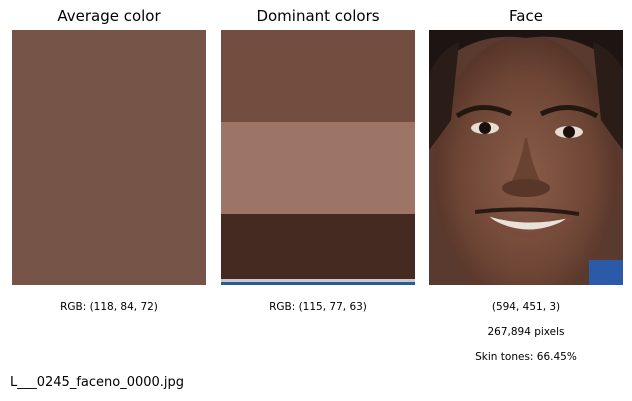  Describe the element at coordinates (109, 307) in the screenshot. I see `average-color-rgb: RGB: (118, 84, 72)` at that location.